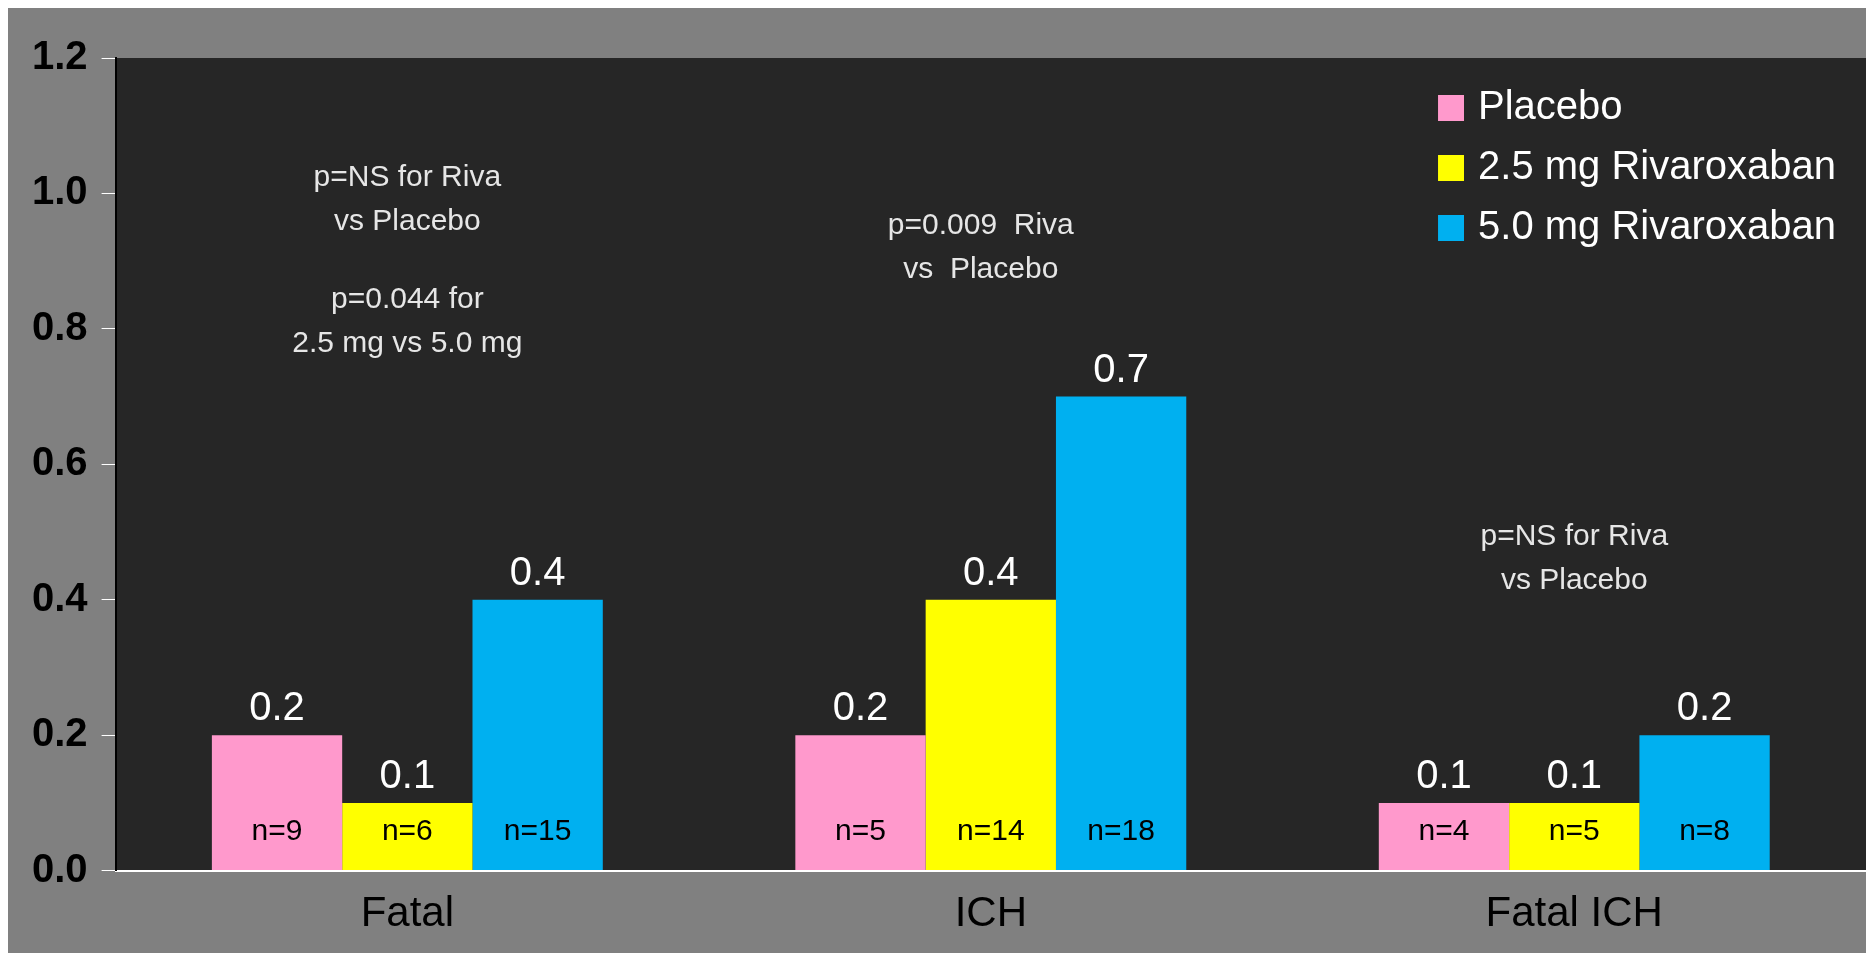  Describe the element at coordinates (407, 320) in the screenshot. I see `annotation: p=0.044 for 2.5 mg vs 5.0 mg` at that location.